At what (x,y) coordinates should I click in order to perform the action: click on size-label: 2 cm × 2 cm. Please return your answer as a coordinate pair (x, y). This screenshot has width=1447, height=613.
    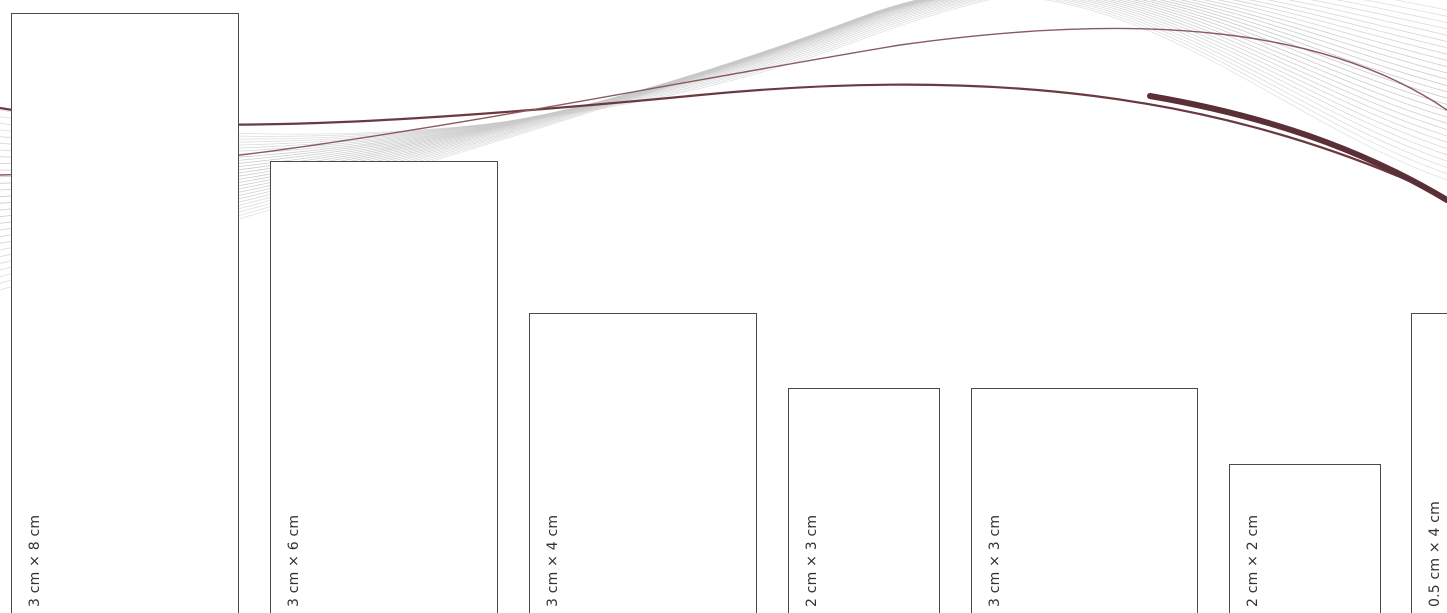
    Looking at the image, I should click on (1253, 560).